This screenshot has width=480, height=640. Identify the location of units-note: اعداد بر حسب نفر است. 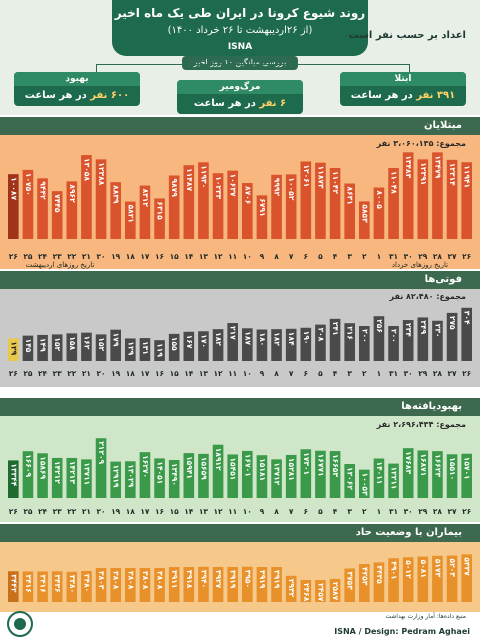
(407, 35).